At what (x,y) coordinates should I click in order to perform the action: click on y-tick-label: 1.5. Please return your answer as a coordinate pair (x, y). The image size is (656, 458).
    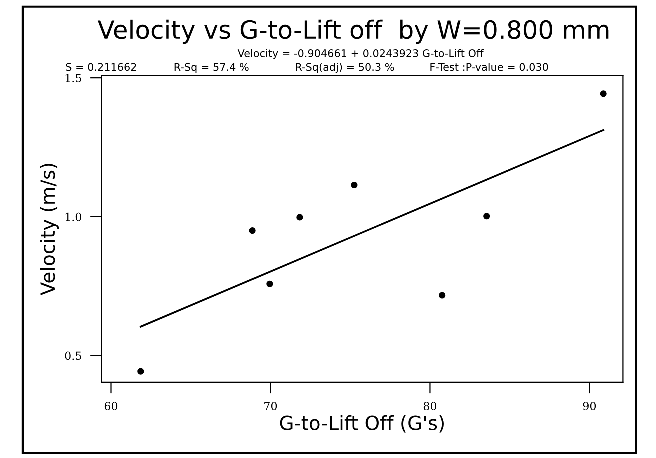
    Looking at the image, I should click on (74, 78).